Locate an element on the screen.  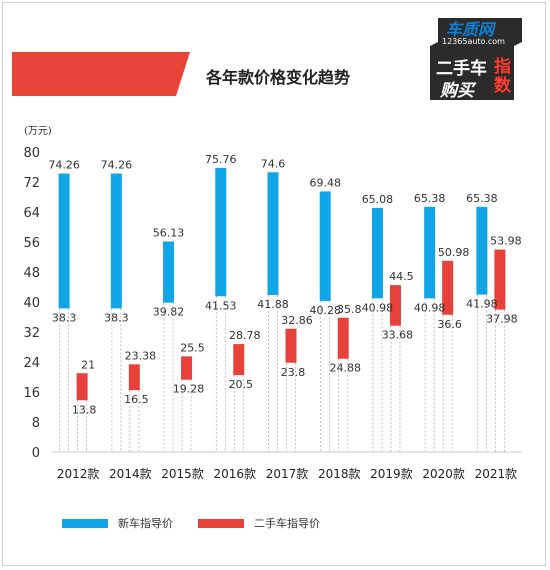
x-tick-label: 2012款 is located at coordinates (78, 474).